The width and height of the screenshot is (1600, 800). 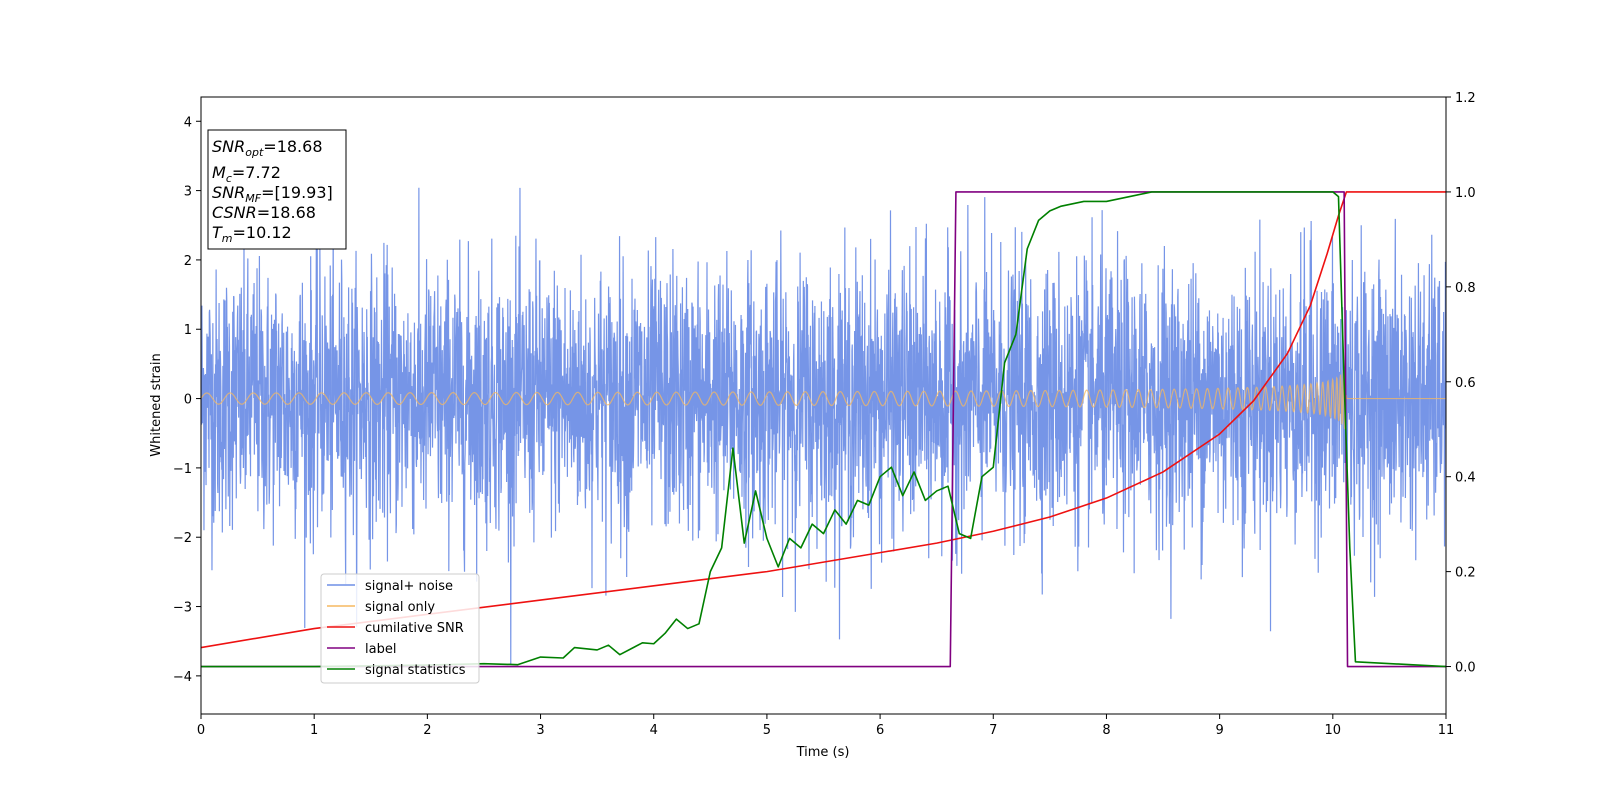 What do you see at coordinates (182, 677) in the screenshot?
I see `y-left-tick-label: −4` at bounding box center [182, 677].